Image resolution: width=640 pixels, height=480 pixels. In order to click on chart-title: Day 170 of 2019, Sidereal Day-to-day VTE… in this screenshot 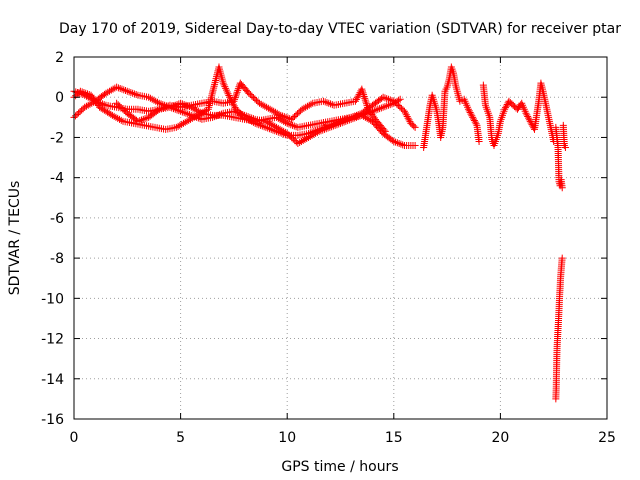, I will do `click(340, 29)`.